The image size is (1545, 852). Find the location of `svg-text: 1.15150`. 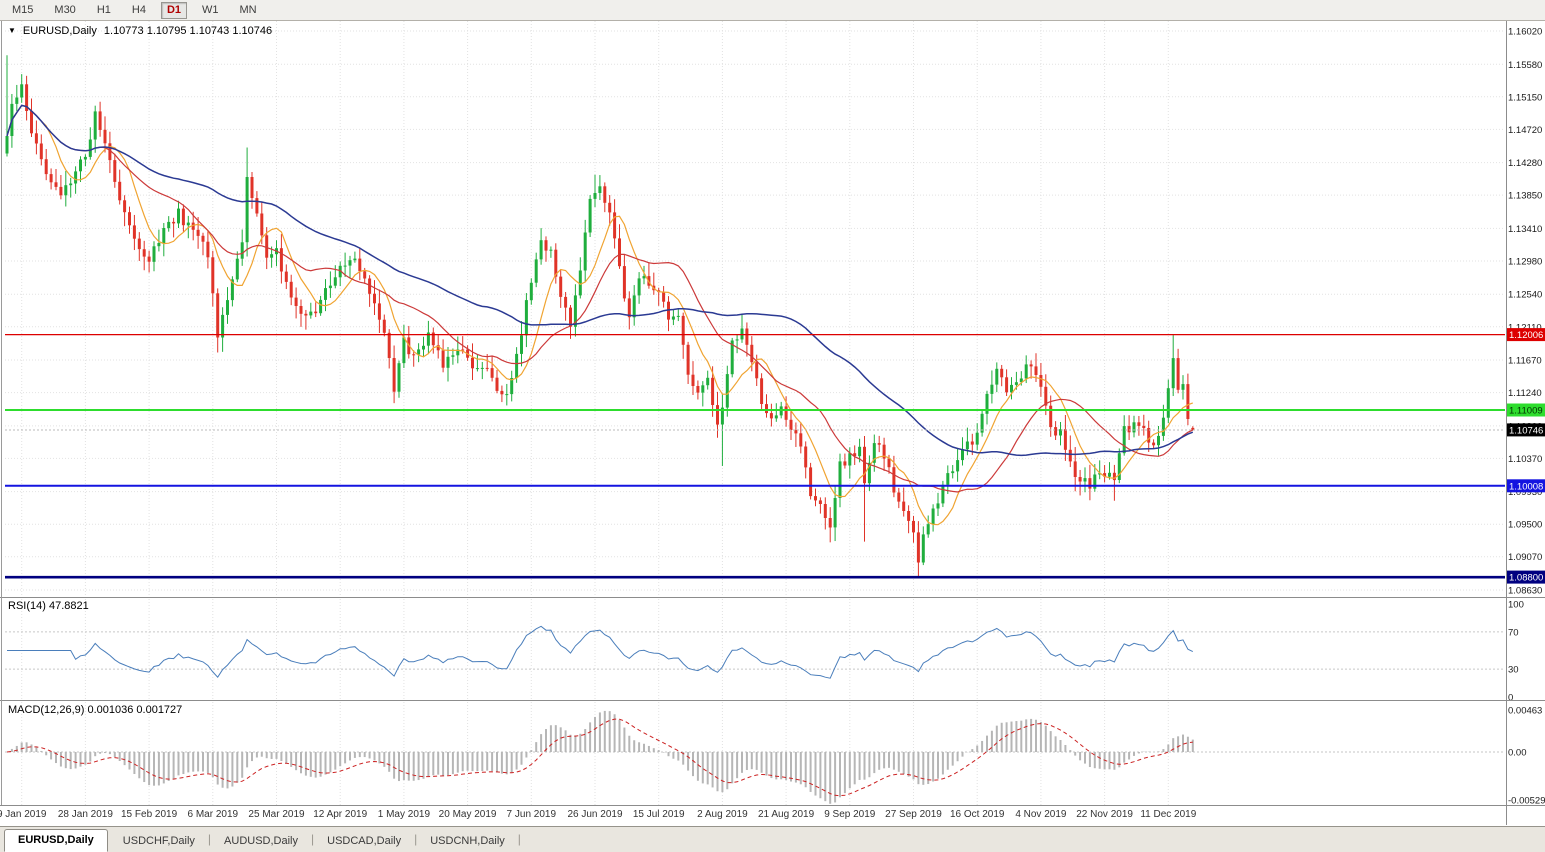

svg-text: 1.15150 is located at coordinates (1525, 97).